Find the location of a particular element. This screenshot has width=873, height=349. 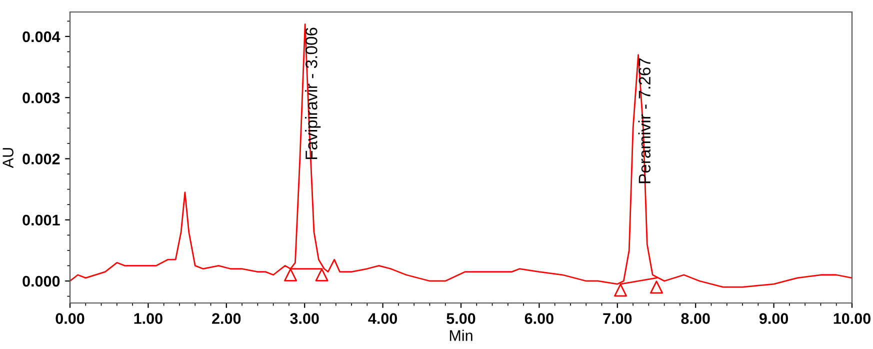

x-tick-label: 10.00 is located at coordinates (852, 318).